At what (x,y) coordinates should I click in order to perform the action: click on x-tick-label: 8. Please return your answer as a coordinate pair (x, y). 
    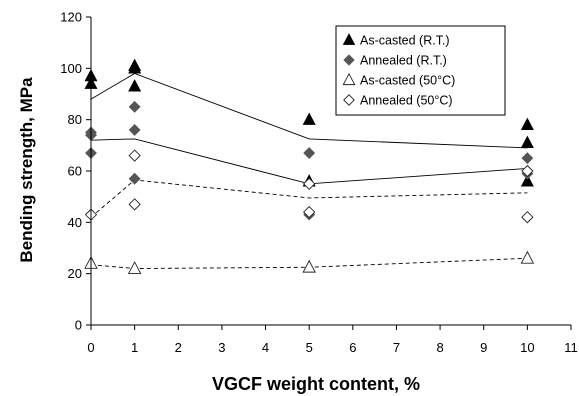
    Looking at the image, I should click on (439, 347).